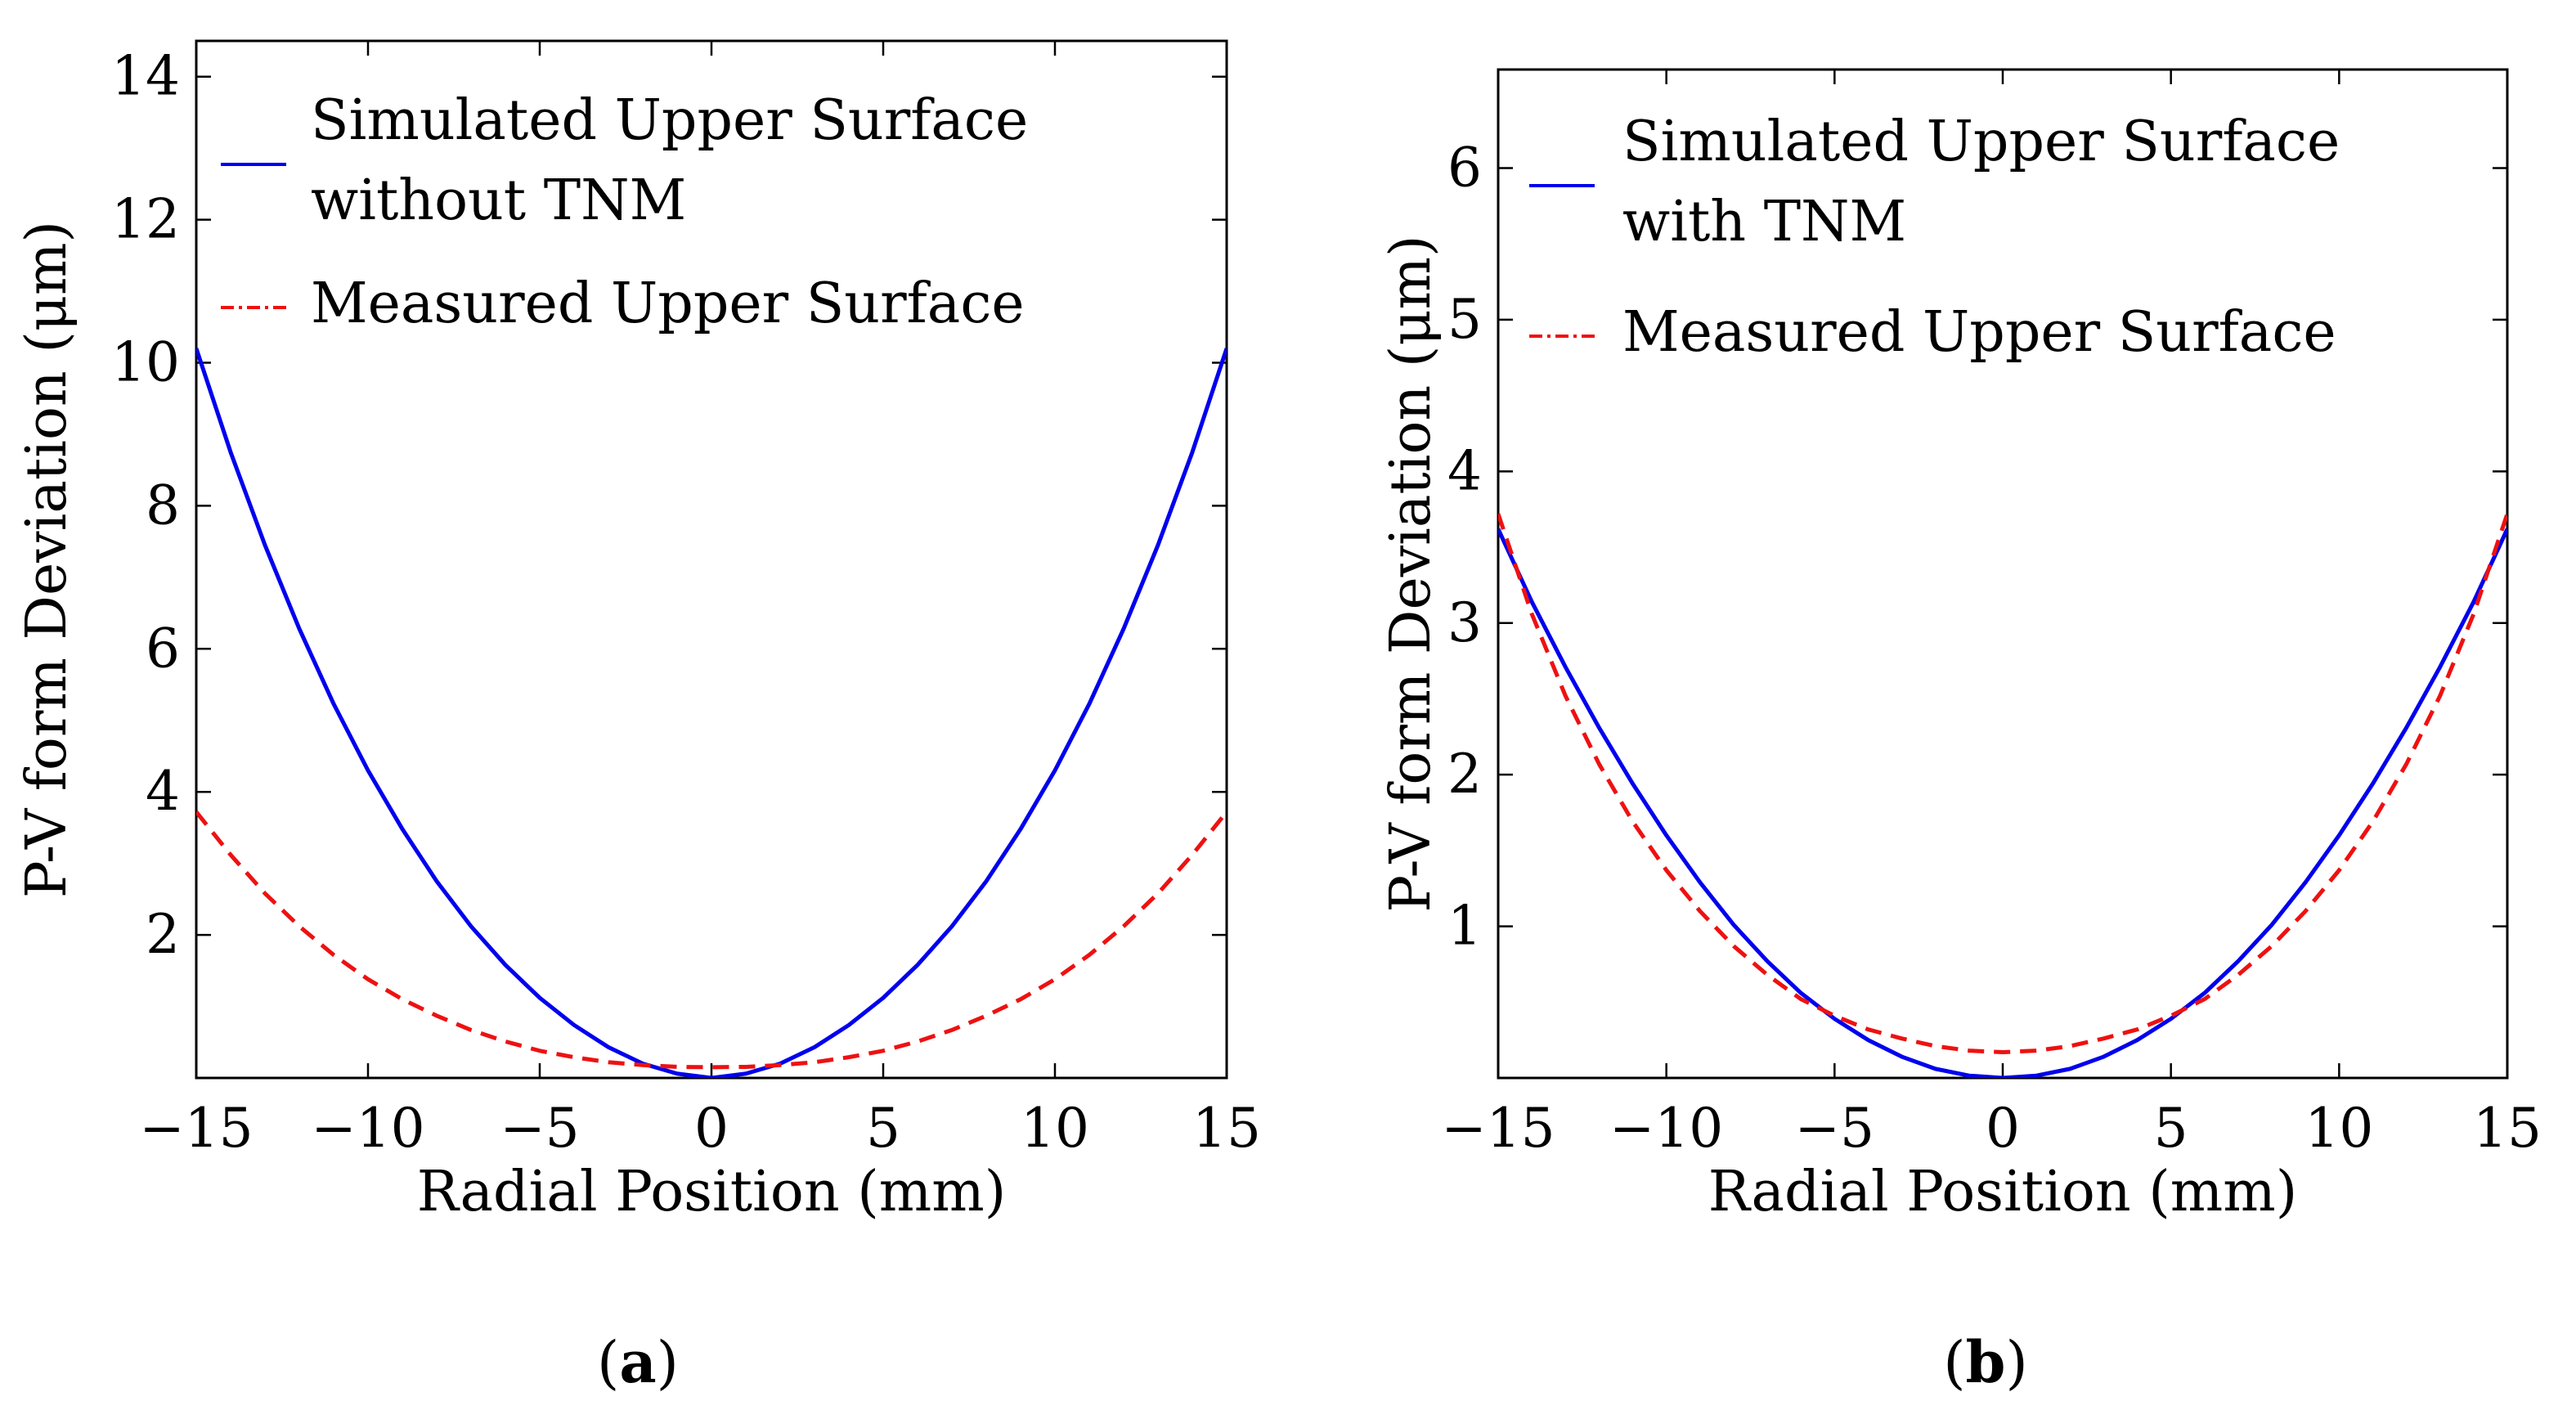 Image resolution: width=2576 pixels, height=1428 pixels. Describe the element at coordinates (2171, 1128) in the screenshot. I see `chart-b-x-tick-label: 5` at that location.